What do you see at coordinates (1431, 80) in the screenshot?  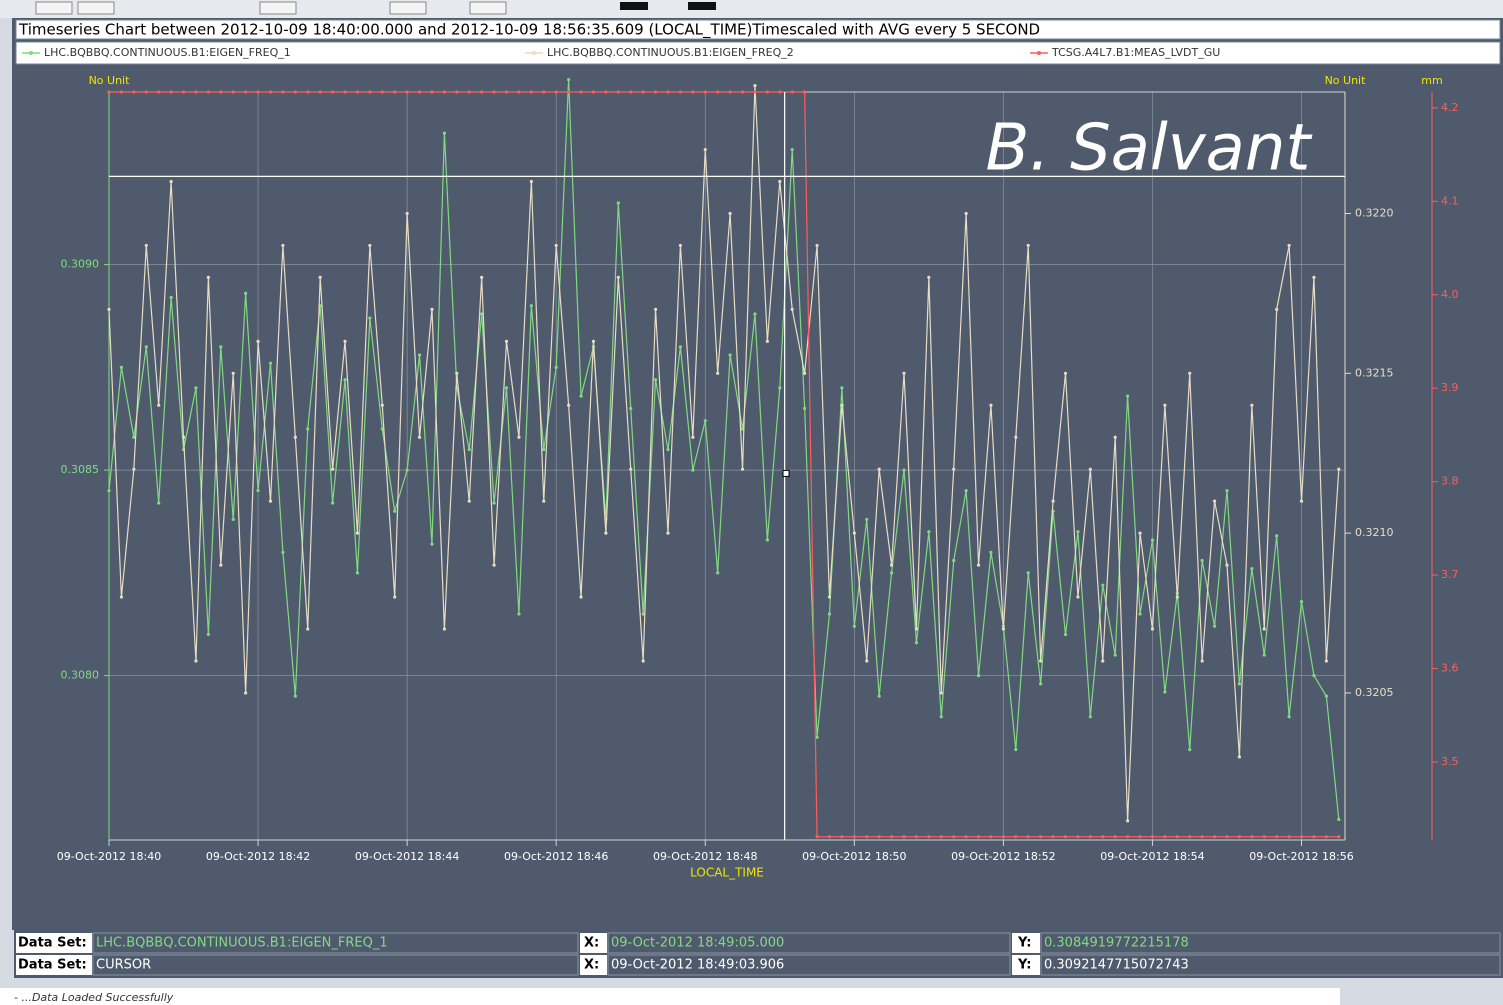 I see `y3-axis-label: mm` at bounding box center [1431, 80].